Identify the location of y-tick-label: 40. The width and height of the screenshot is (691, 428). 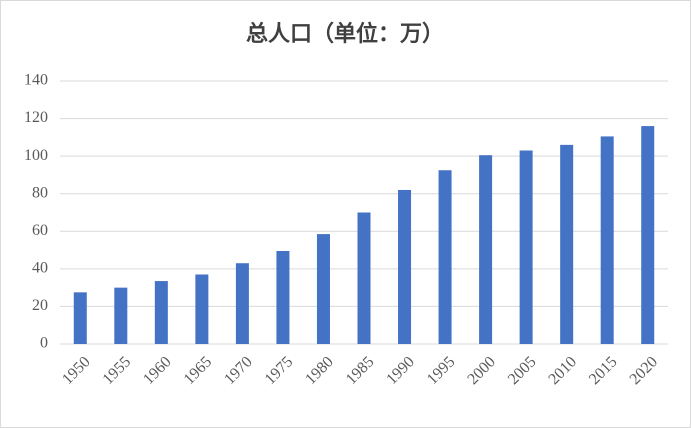
(40, 268).